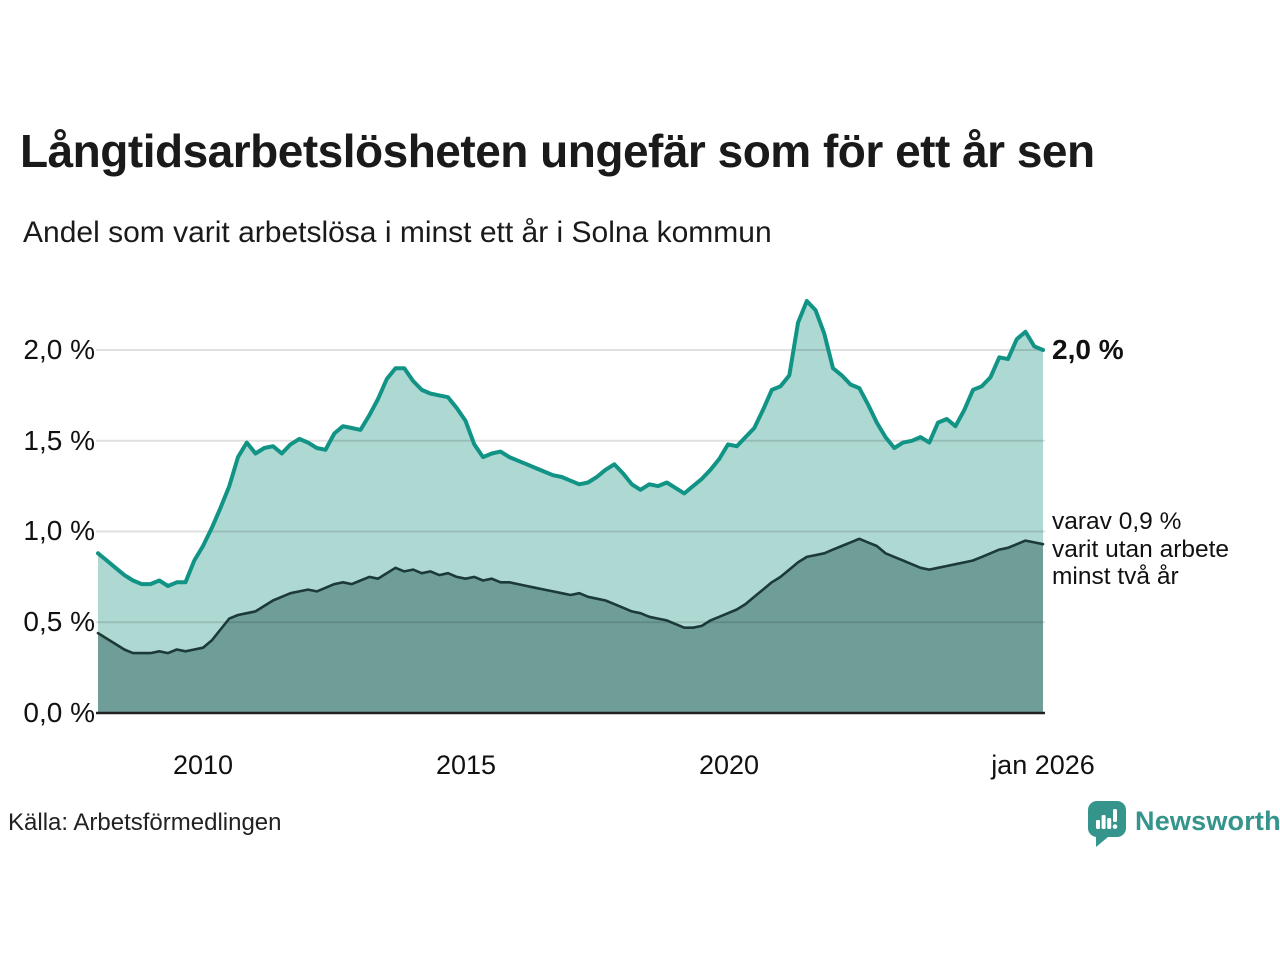 This screenshot has width=1280, height=960. Describe the element at coordinates (1088, 349) in the screenshot. I see `annotation-latest-total: 2,0 %` at that location.